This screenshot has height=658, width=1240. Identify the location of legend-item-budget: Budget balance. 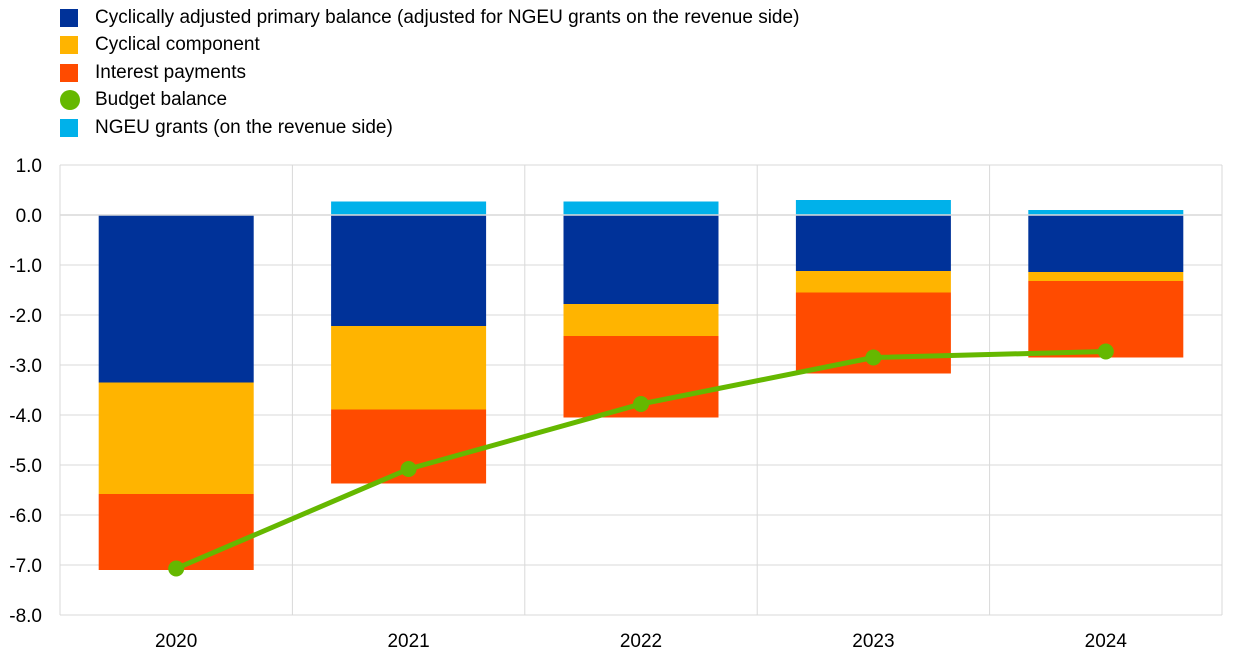
(429, 101).